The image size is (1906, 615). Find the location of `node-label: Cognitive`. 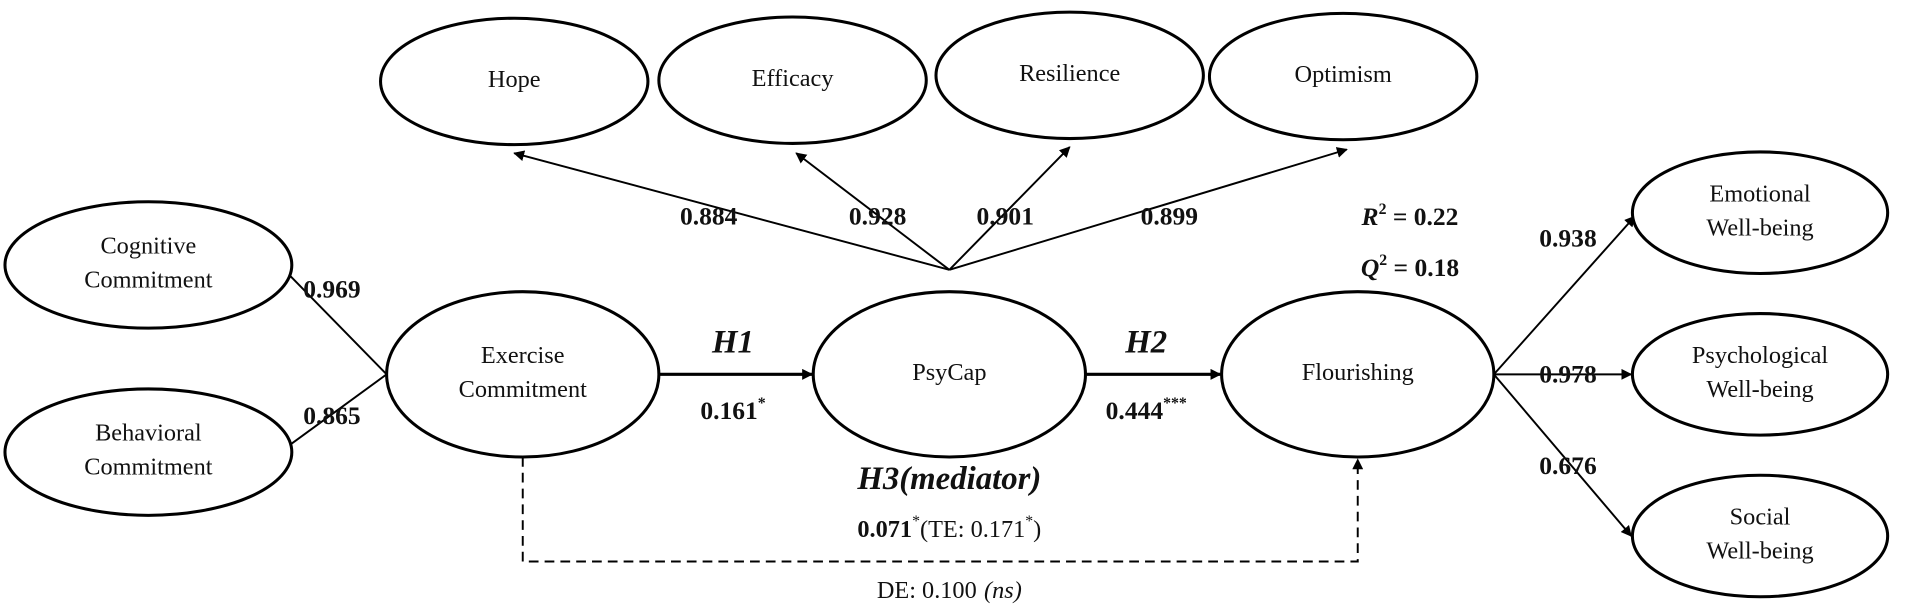

node-label: Cognitive is located at coordinates (148, 246).